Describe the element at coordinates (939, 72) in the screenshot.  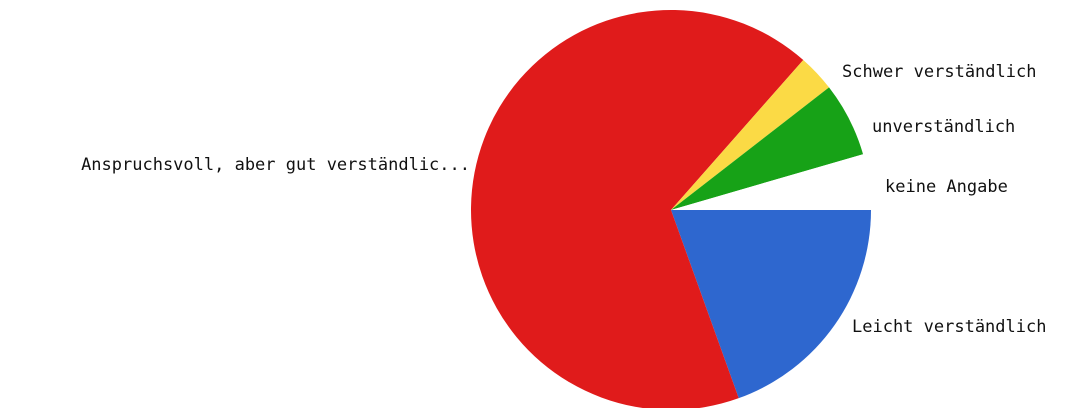
I see `slice-label-2: Schwer verständlich` at that location.